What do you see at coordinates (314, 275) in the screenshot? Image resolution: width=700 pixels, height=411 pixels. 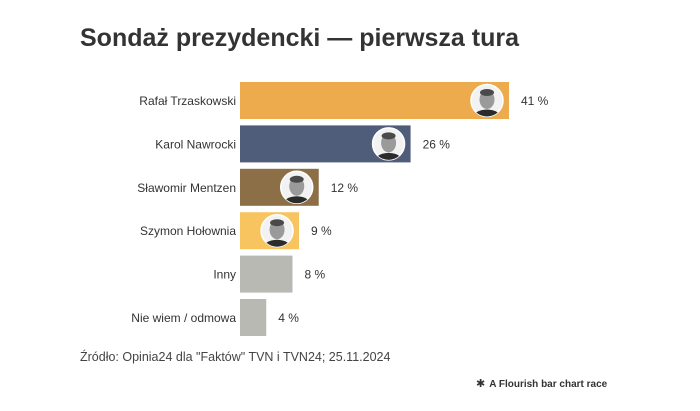 I see `value-label: 8 %` at bounding box center [314, 275].